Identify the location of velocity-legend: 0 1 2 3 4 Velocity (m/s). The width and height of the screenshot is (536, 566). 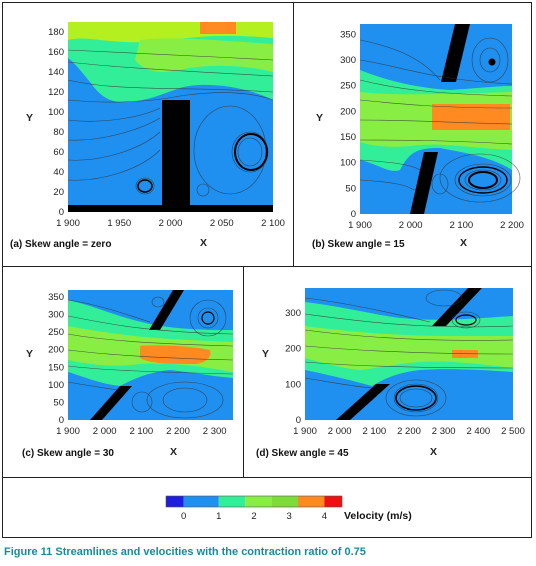
(288, 508).